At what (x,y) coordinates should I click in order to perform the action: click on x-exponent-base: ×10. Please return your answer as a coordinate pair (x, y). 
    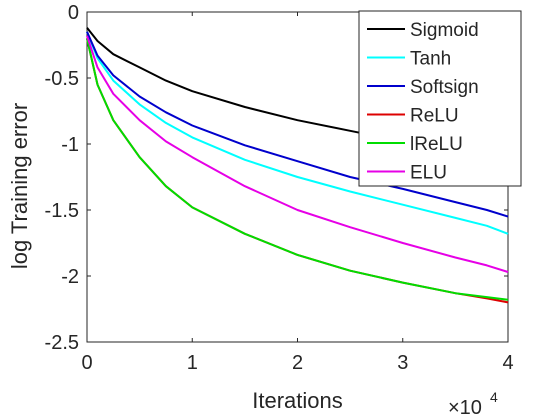
    Looking at the image, I should click on (465, 408).